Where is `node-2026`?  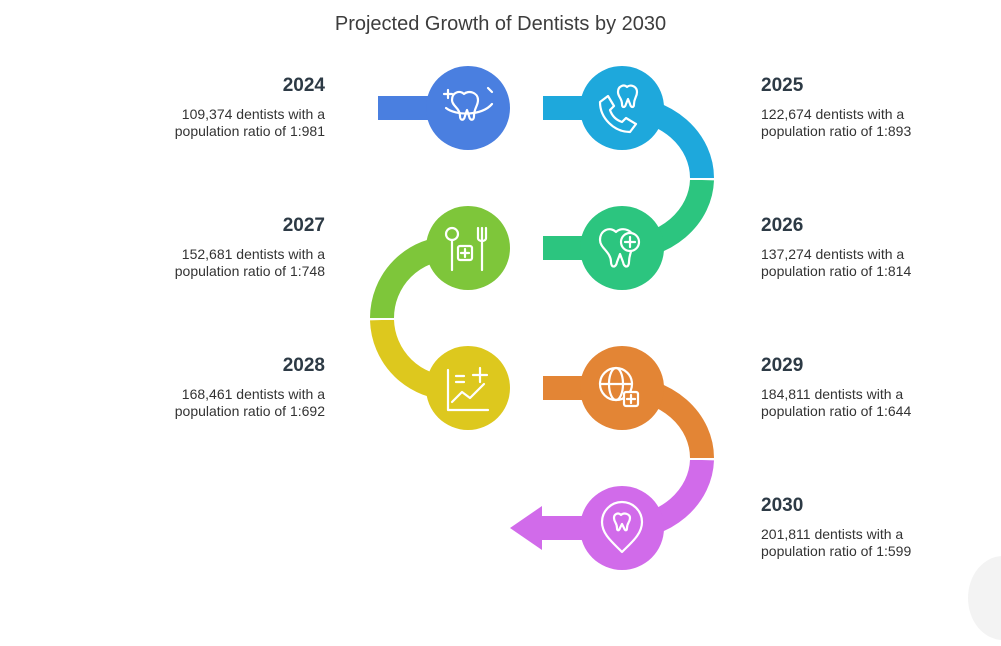 node-2026 is located at coordinates (622, 248).